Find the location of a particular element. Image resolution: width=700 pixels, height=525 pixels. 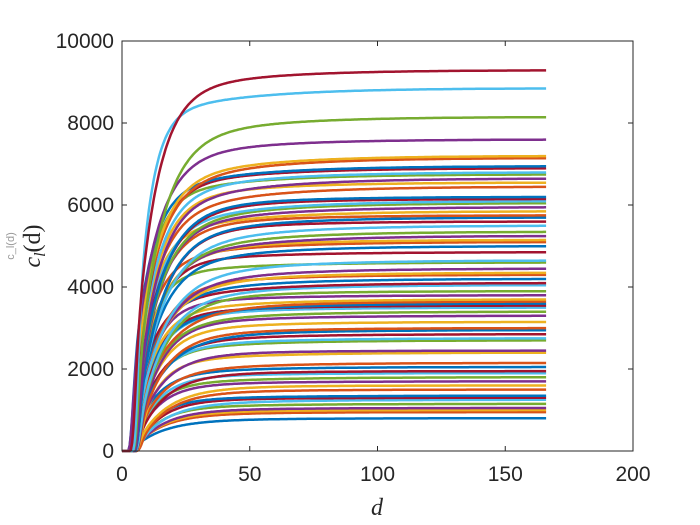

y-tick-label: 6000 is located at coordinates (90, 205).